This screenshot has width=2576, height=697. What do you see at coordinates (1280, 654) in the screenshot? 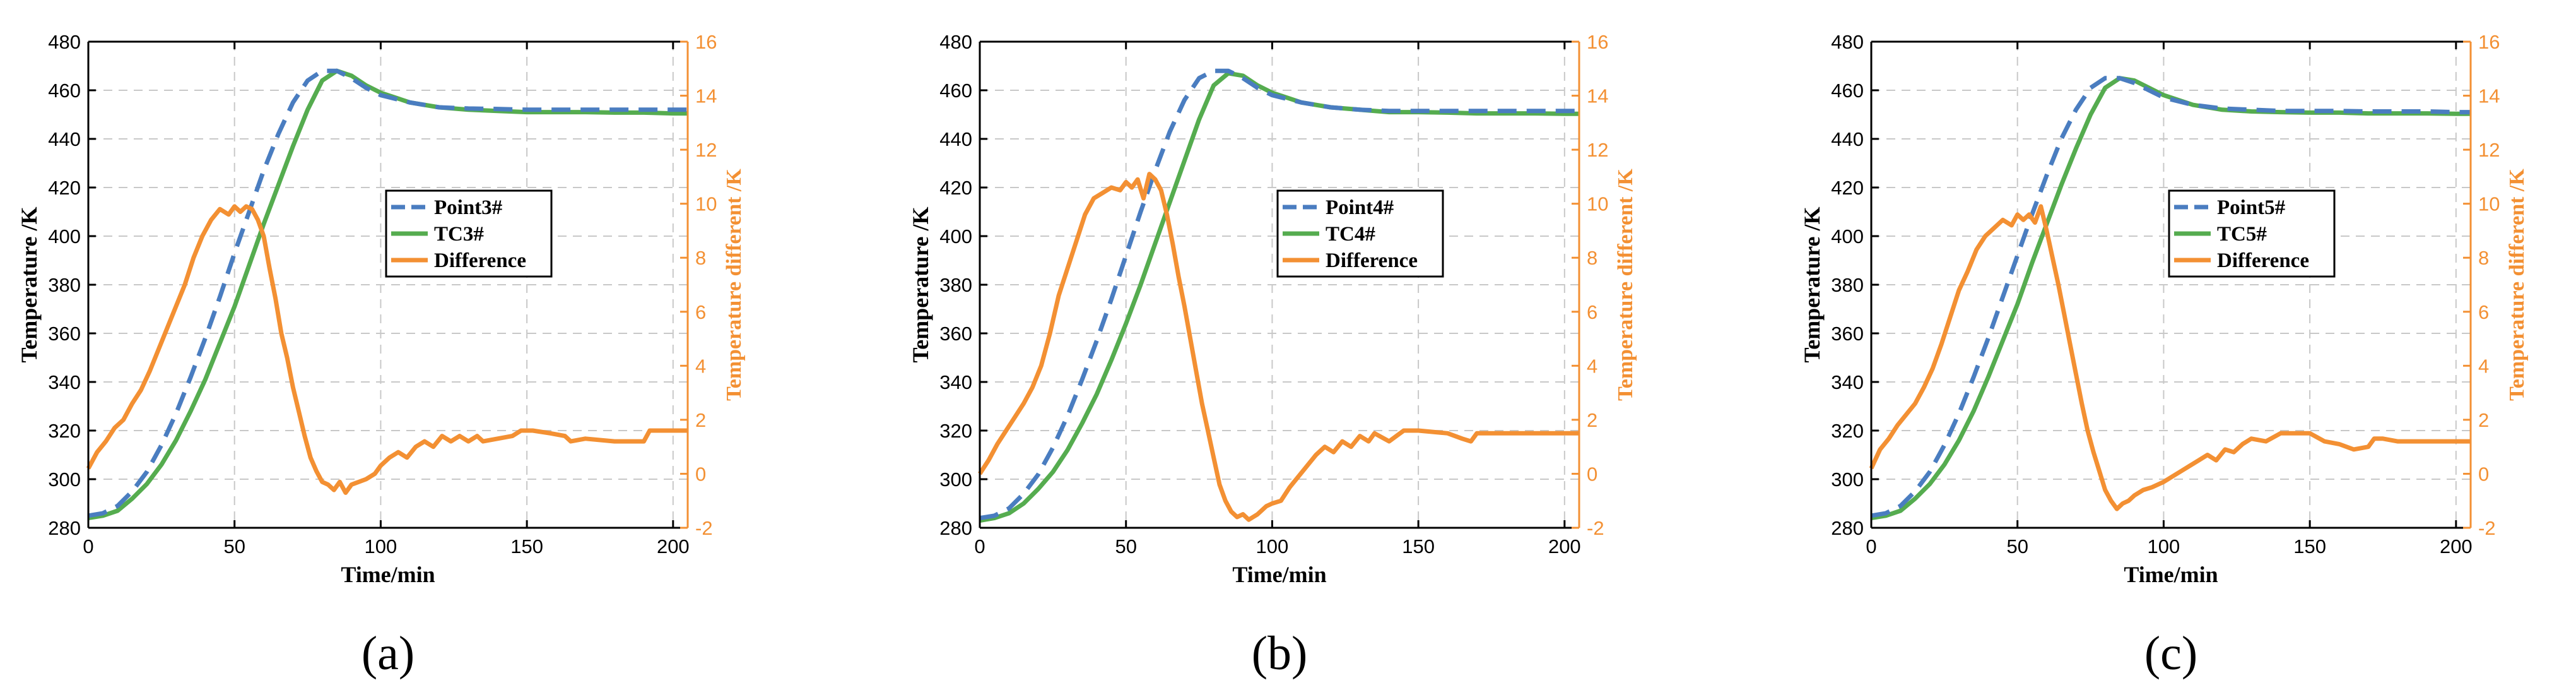
I see `panel-label: (b)` at bounding box center [1280, 654].